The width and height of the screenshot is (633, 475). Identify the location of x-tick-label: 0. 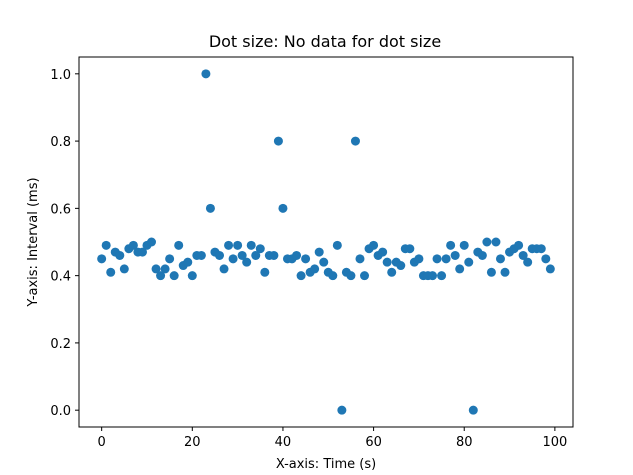
(102, 442).